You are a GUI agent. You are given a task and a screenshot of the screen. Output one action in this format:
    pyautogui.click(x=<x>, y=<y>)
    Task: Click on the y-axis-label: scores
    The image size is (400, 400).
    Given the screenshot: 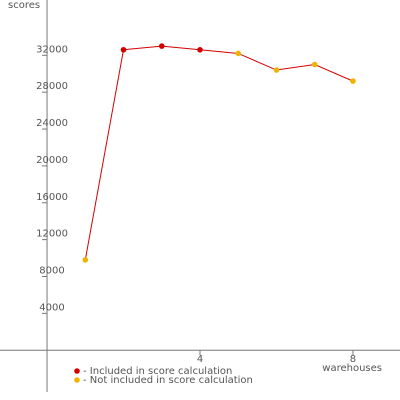 What is the action you would take?
    pyautogui.click(x=24, y=5)
    